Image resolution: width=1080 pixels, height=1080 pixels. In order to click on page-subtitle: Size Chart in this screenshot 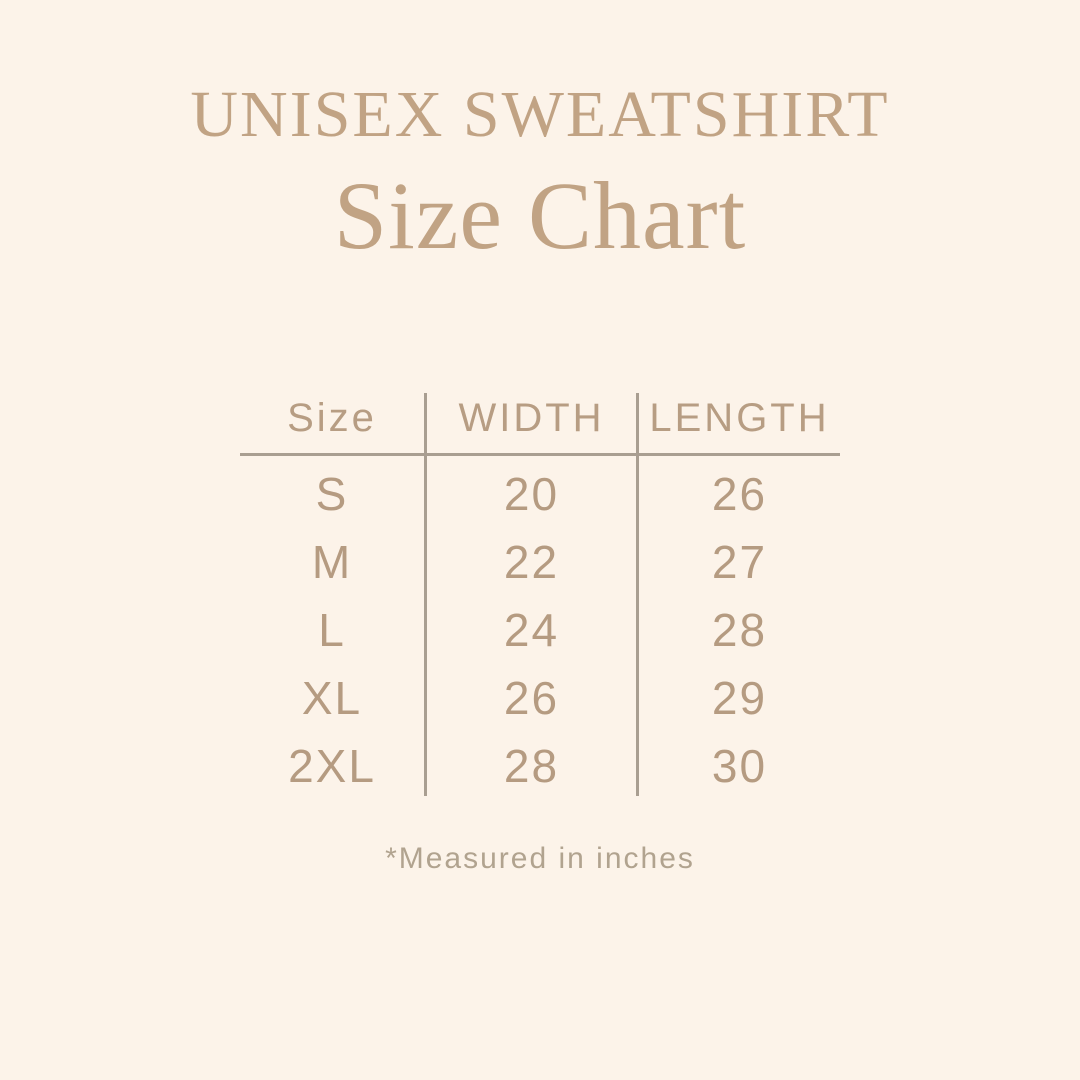, I will do `click(540, 215)`.